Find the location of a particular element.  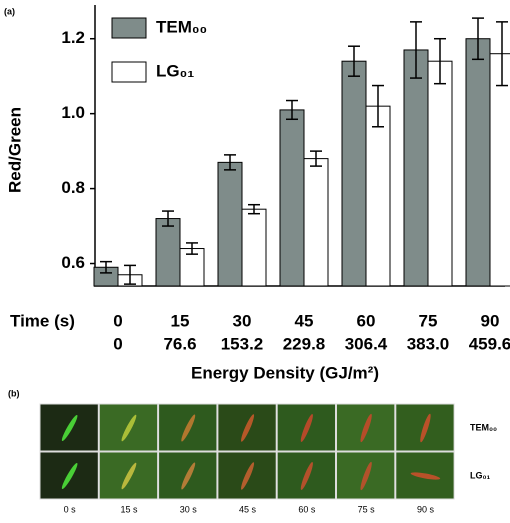

x-tick-label: 45 is located at coordinates (304, 320).